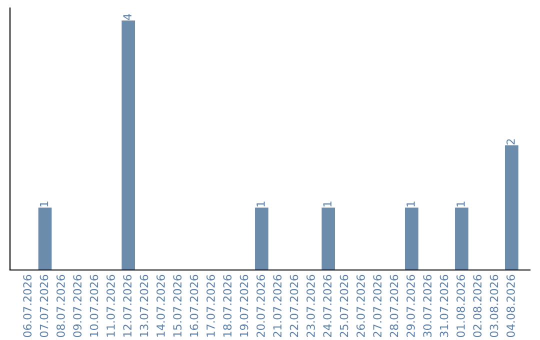  What do you see at coordinates (94, 305) in the screenshot?
I see `x-tick-label: 10.07.2026` at bounding box center [94, 305].